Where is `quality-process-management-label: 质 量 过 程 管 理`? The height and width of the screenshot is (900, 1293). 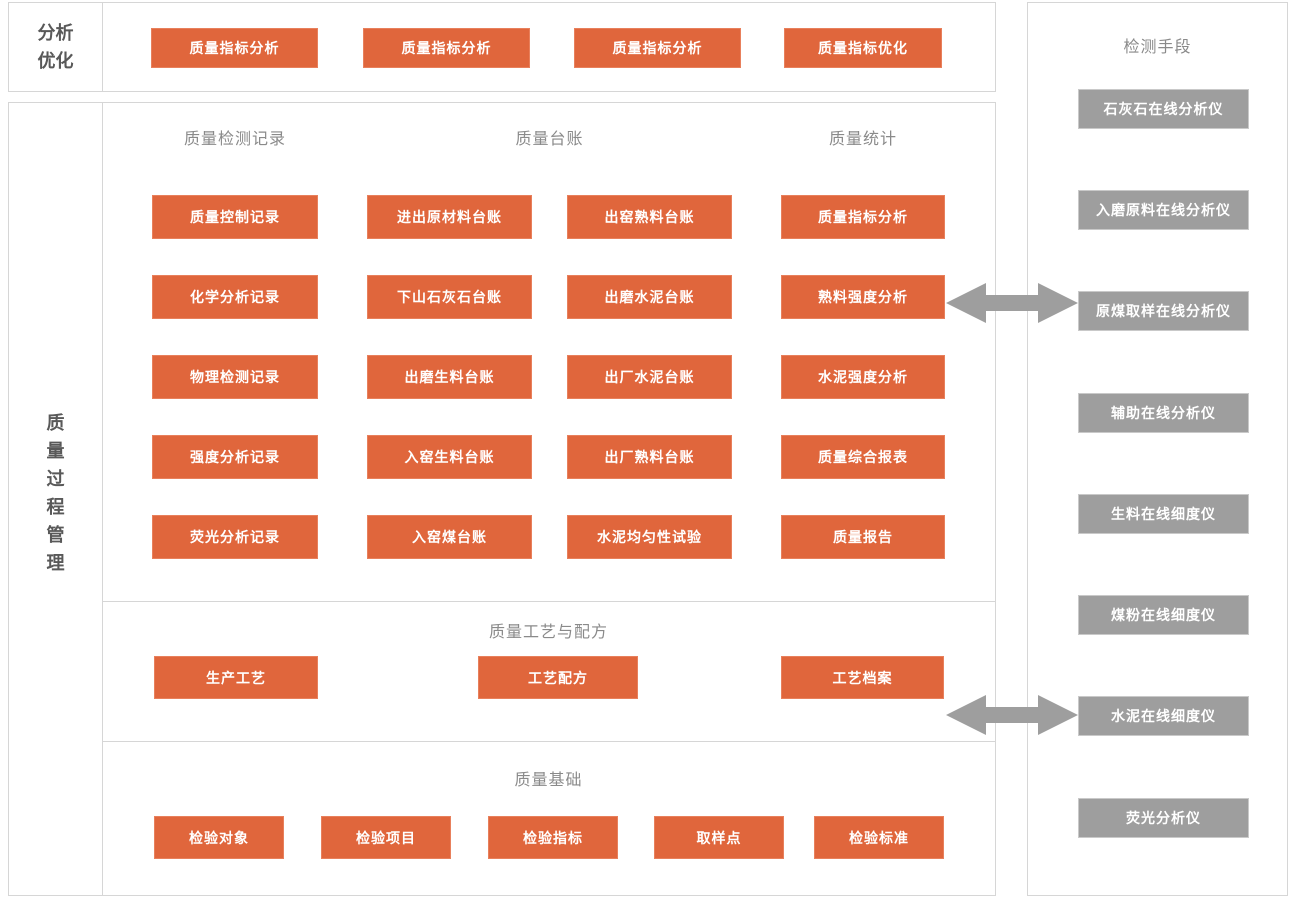
quality-process-management-label: 质 量 过 程 管 理 is located at coordinates (55, 493).